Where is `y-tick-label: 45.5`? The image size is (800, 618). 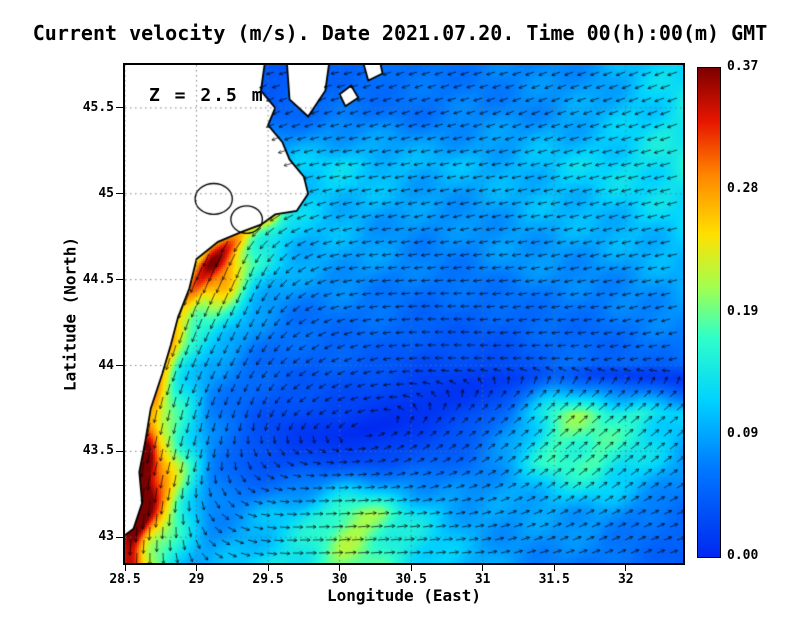
y-tick-label: 45.5 is located at coordinates (98, 107).